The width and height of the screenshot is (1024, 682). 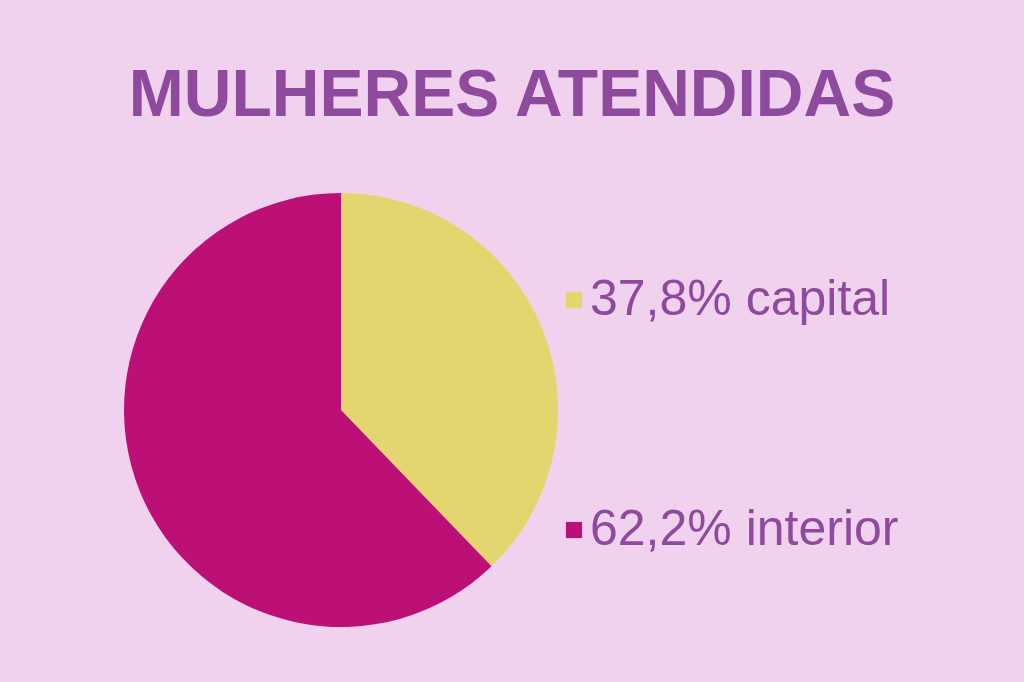 I want to click on pie-slice, so click(x=449, y=380).